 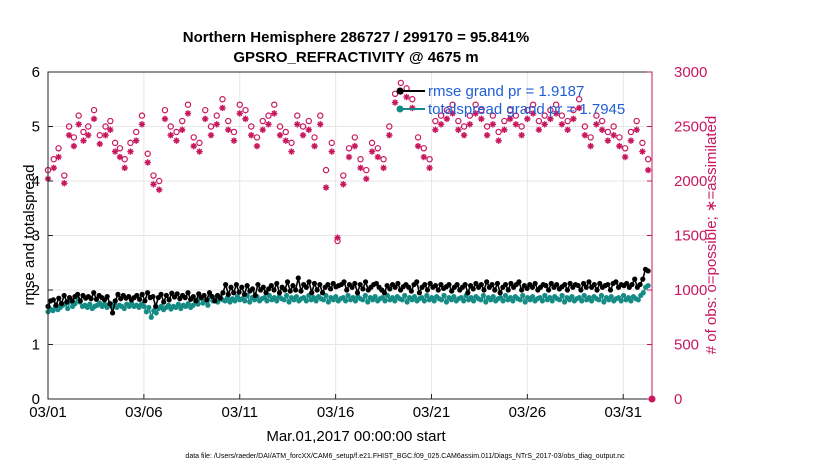 What do you see at coordinates (48, 412) in the screenshot?
I see `x-tick-label: 03/01` at bounding box center [48, 412].